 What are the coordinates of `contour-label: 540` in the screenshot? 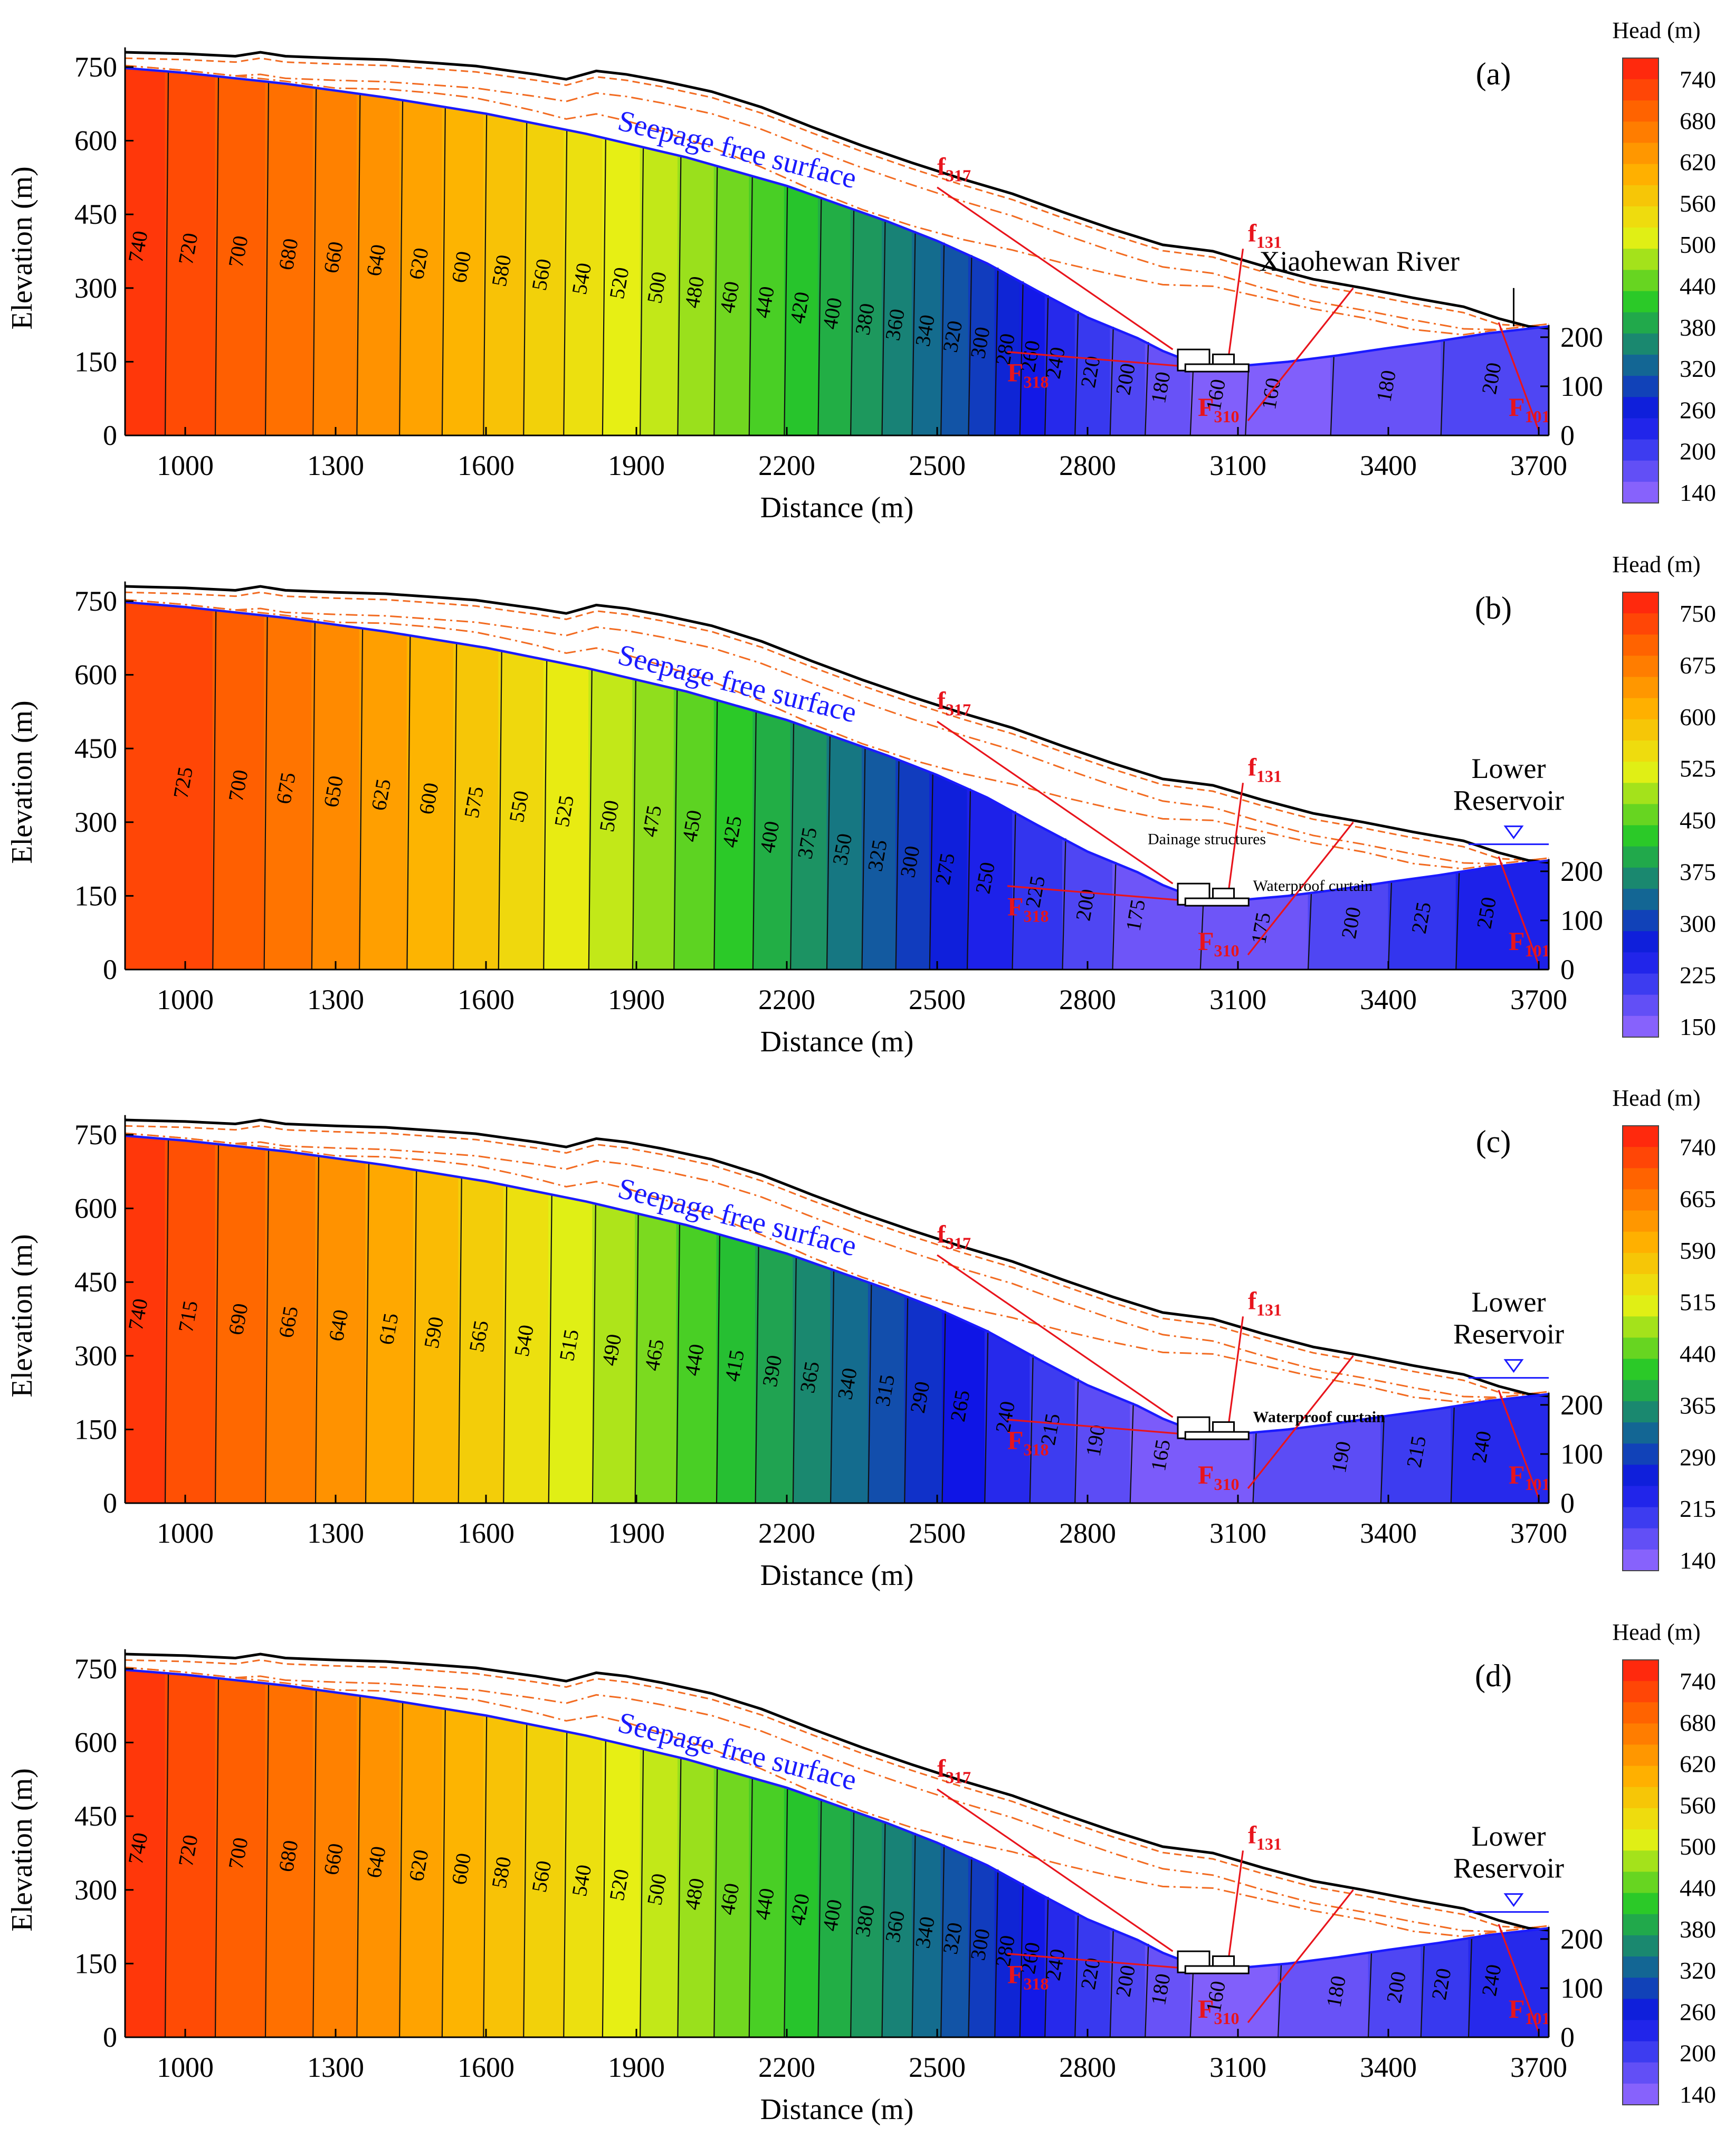 It's located at (582, 279).